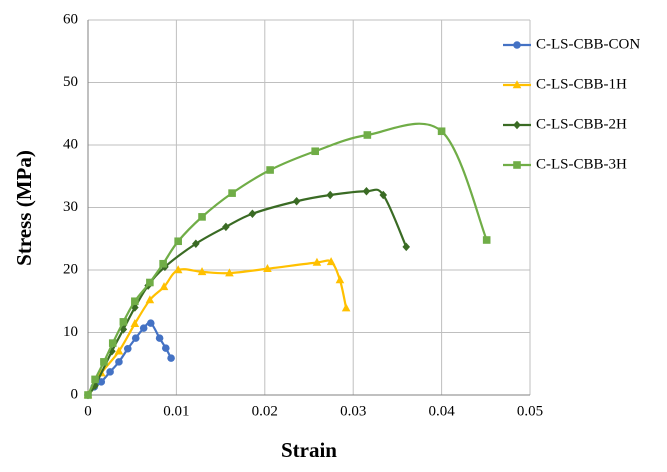  I want to click on x-tick-label: 0.05, so click(530, 411).